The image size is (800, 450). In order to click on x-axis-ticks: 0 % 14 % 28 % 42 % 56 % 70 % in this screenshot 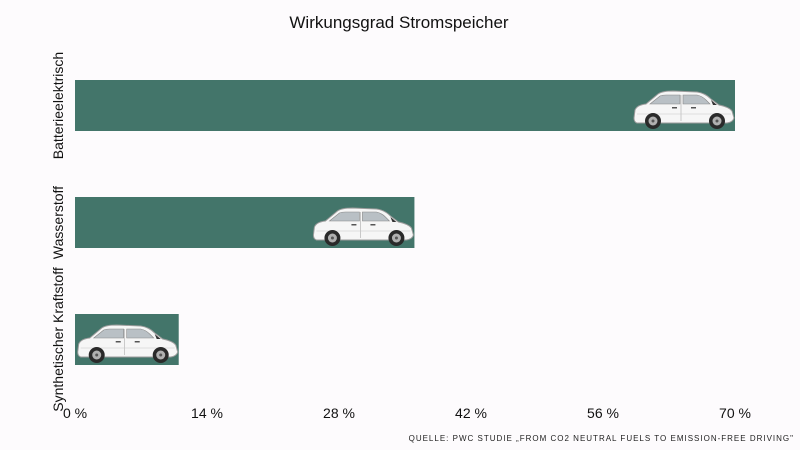, I will do `click(407, 413)`.